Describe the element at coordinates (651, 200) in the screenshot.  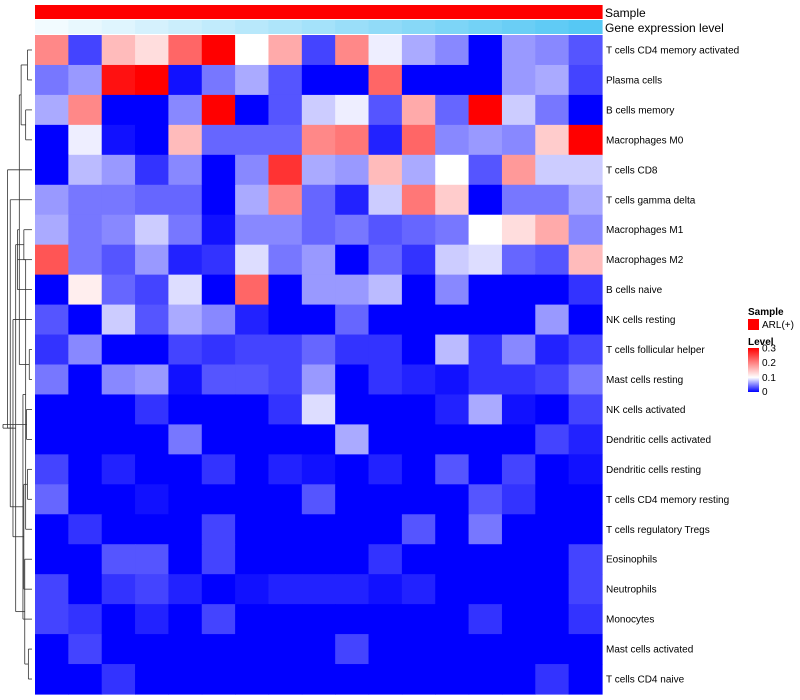
I see `row-label: T cells gamma delta` at that location.